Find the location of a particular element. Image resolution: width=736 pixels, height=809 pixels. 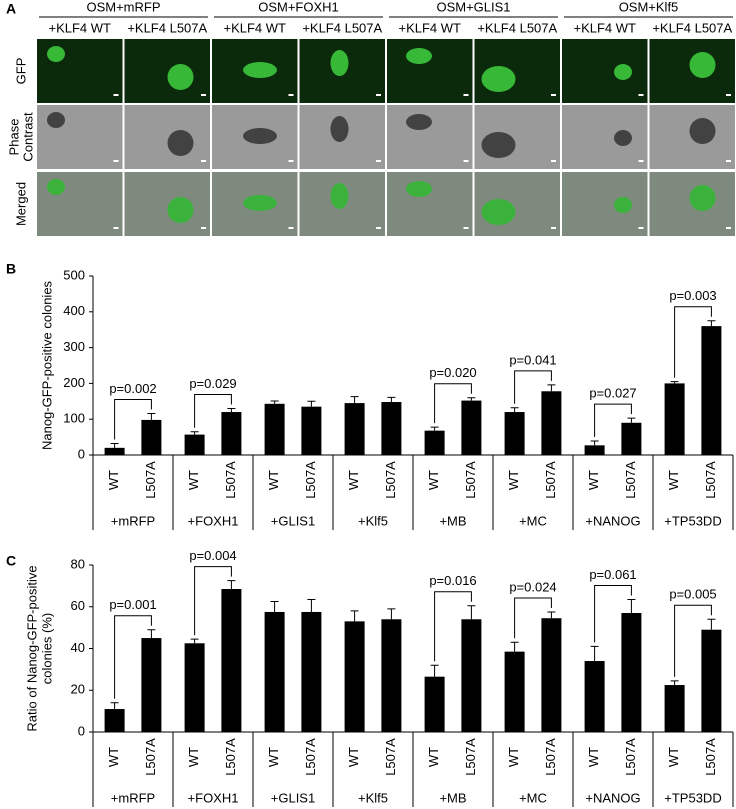

y-tick-label: 100 is located at coordinates (74, 418).